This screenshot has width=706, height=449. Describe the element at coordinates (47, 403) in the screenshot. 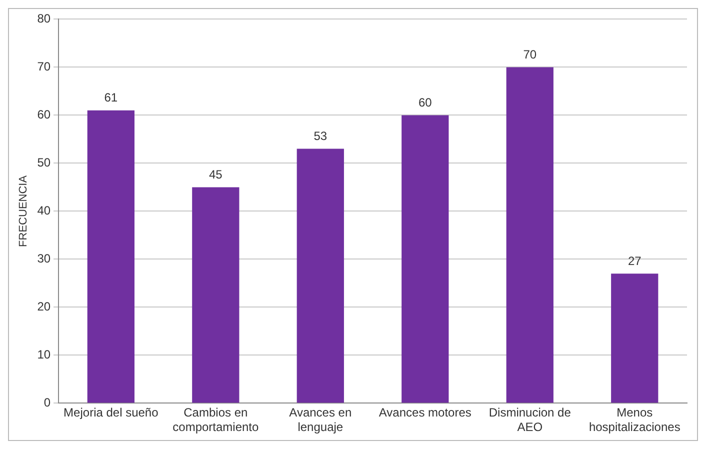

I see `y-tick-label: 0` at that location.